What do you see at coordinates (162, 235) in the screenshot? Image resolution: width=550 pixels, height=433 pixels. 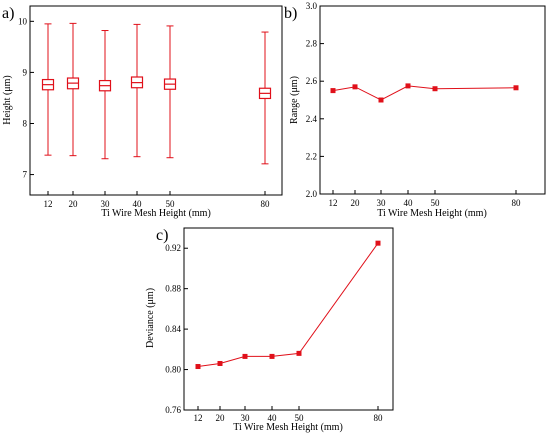 I see `panel-c-label: c)` at bounding box center [162, 235].